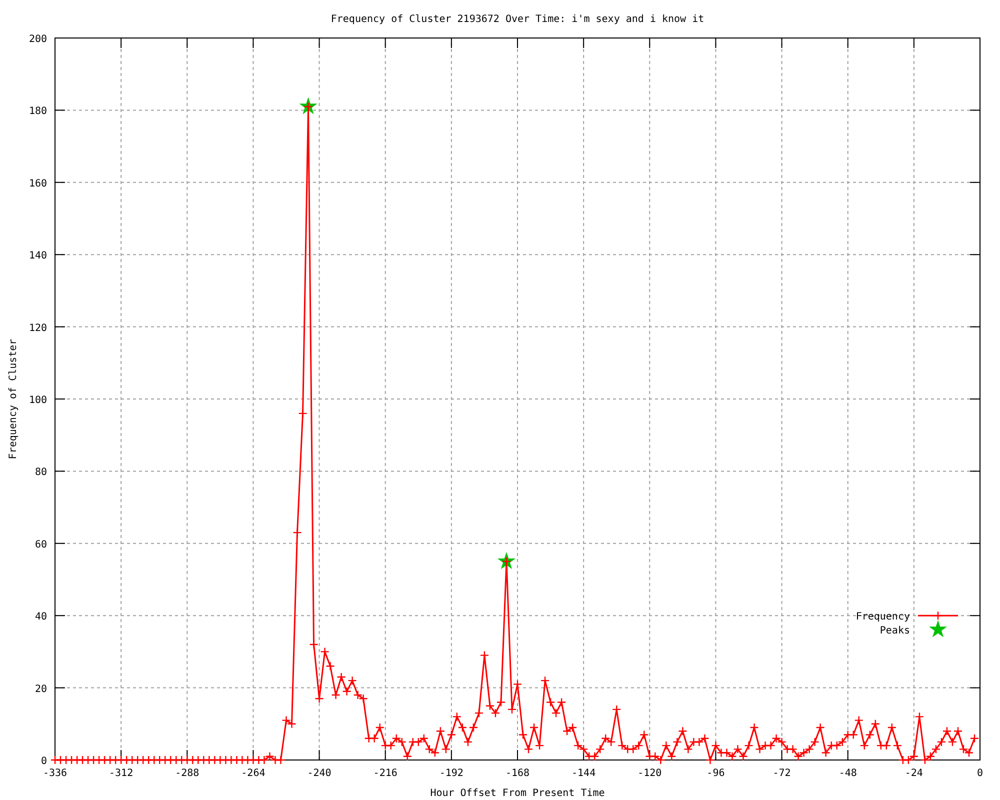  What do you see at coordinates (121, 773) in the screenshot?
I see `x-tick-label: -312` at bounding box center [121, 773].